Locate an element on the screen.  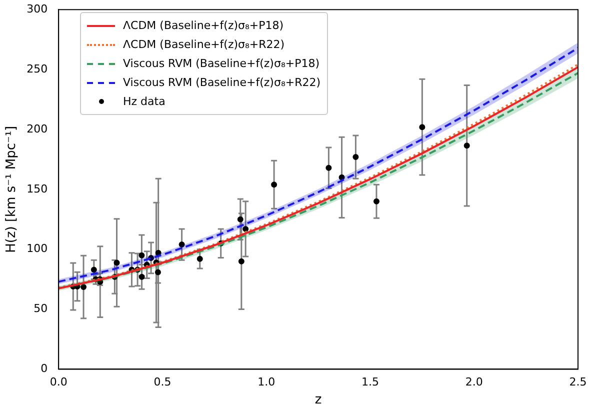
legend-label: Viscous RVM (Baseline+f(z)σ₈+R22) is located at coordinates (222, 82).